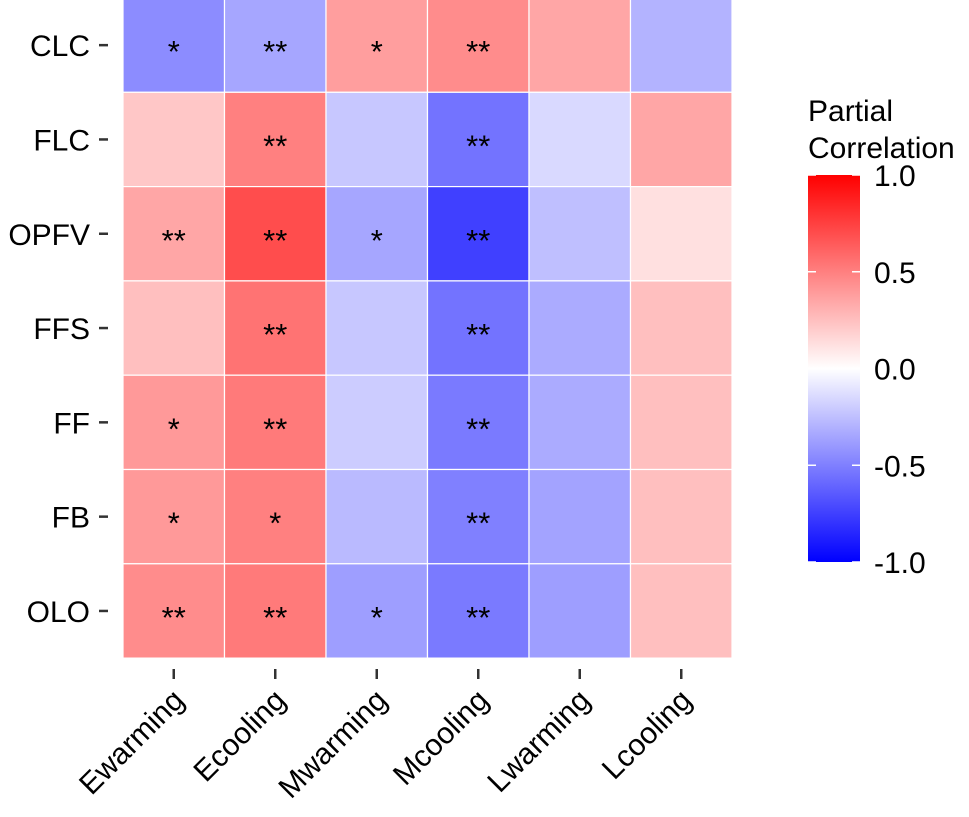  What do you see at coordinates (71, 423) in the screenshot?
I see `y-tick-label: FF` at bounding box center [71, 423].